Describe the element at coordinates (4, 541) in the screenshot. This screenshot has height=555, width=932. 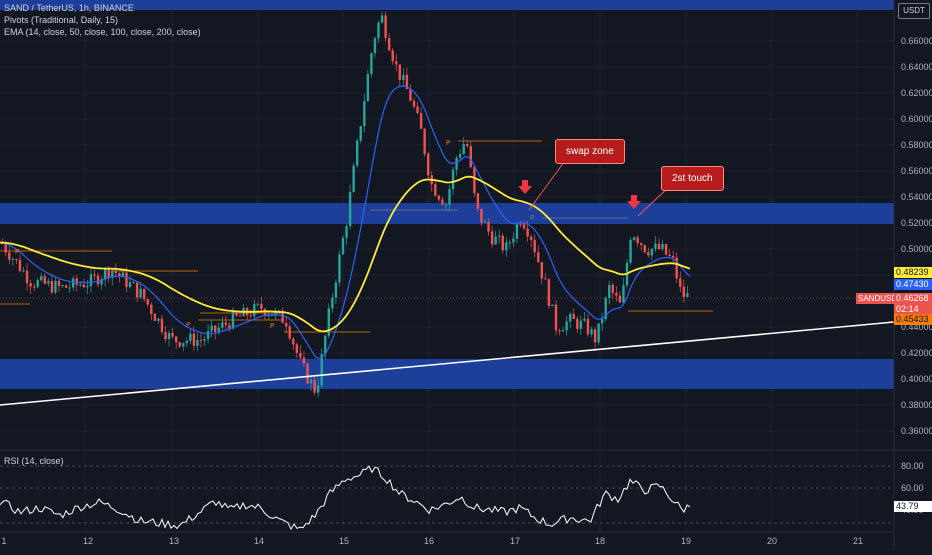
I see `time-tick-label: 1` at that location.